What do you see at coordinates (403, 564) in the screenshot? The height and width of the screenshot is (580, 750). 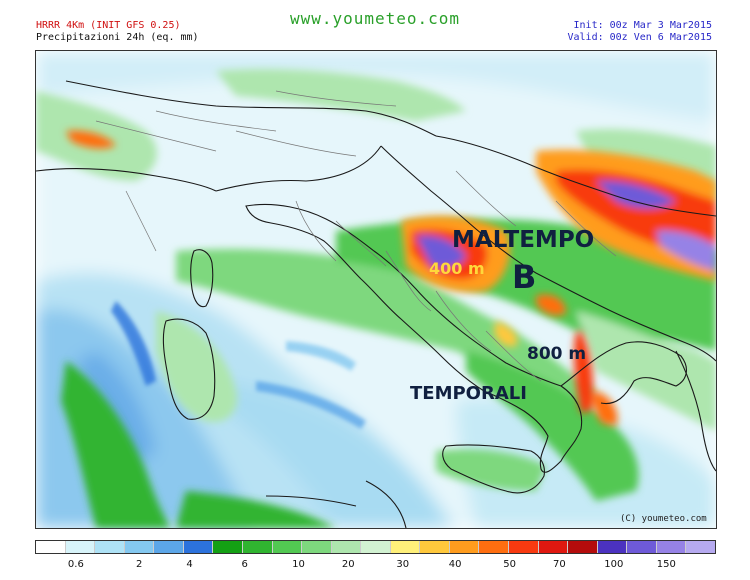 I see `colorbar-tick-label: 30` at bounding box center [403, 564].